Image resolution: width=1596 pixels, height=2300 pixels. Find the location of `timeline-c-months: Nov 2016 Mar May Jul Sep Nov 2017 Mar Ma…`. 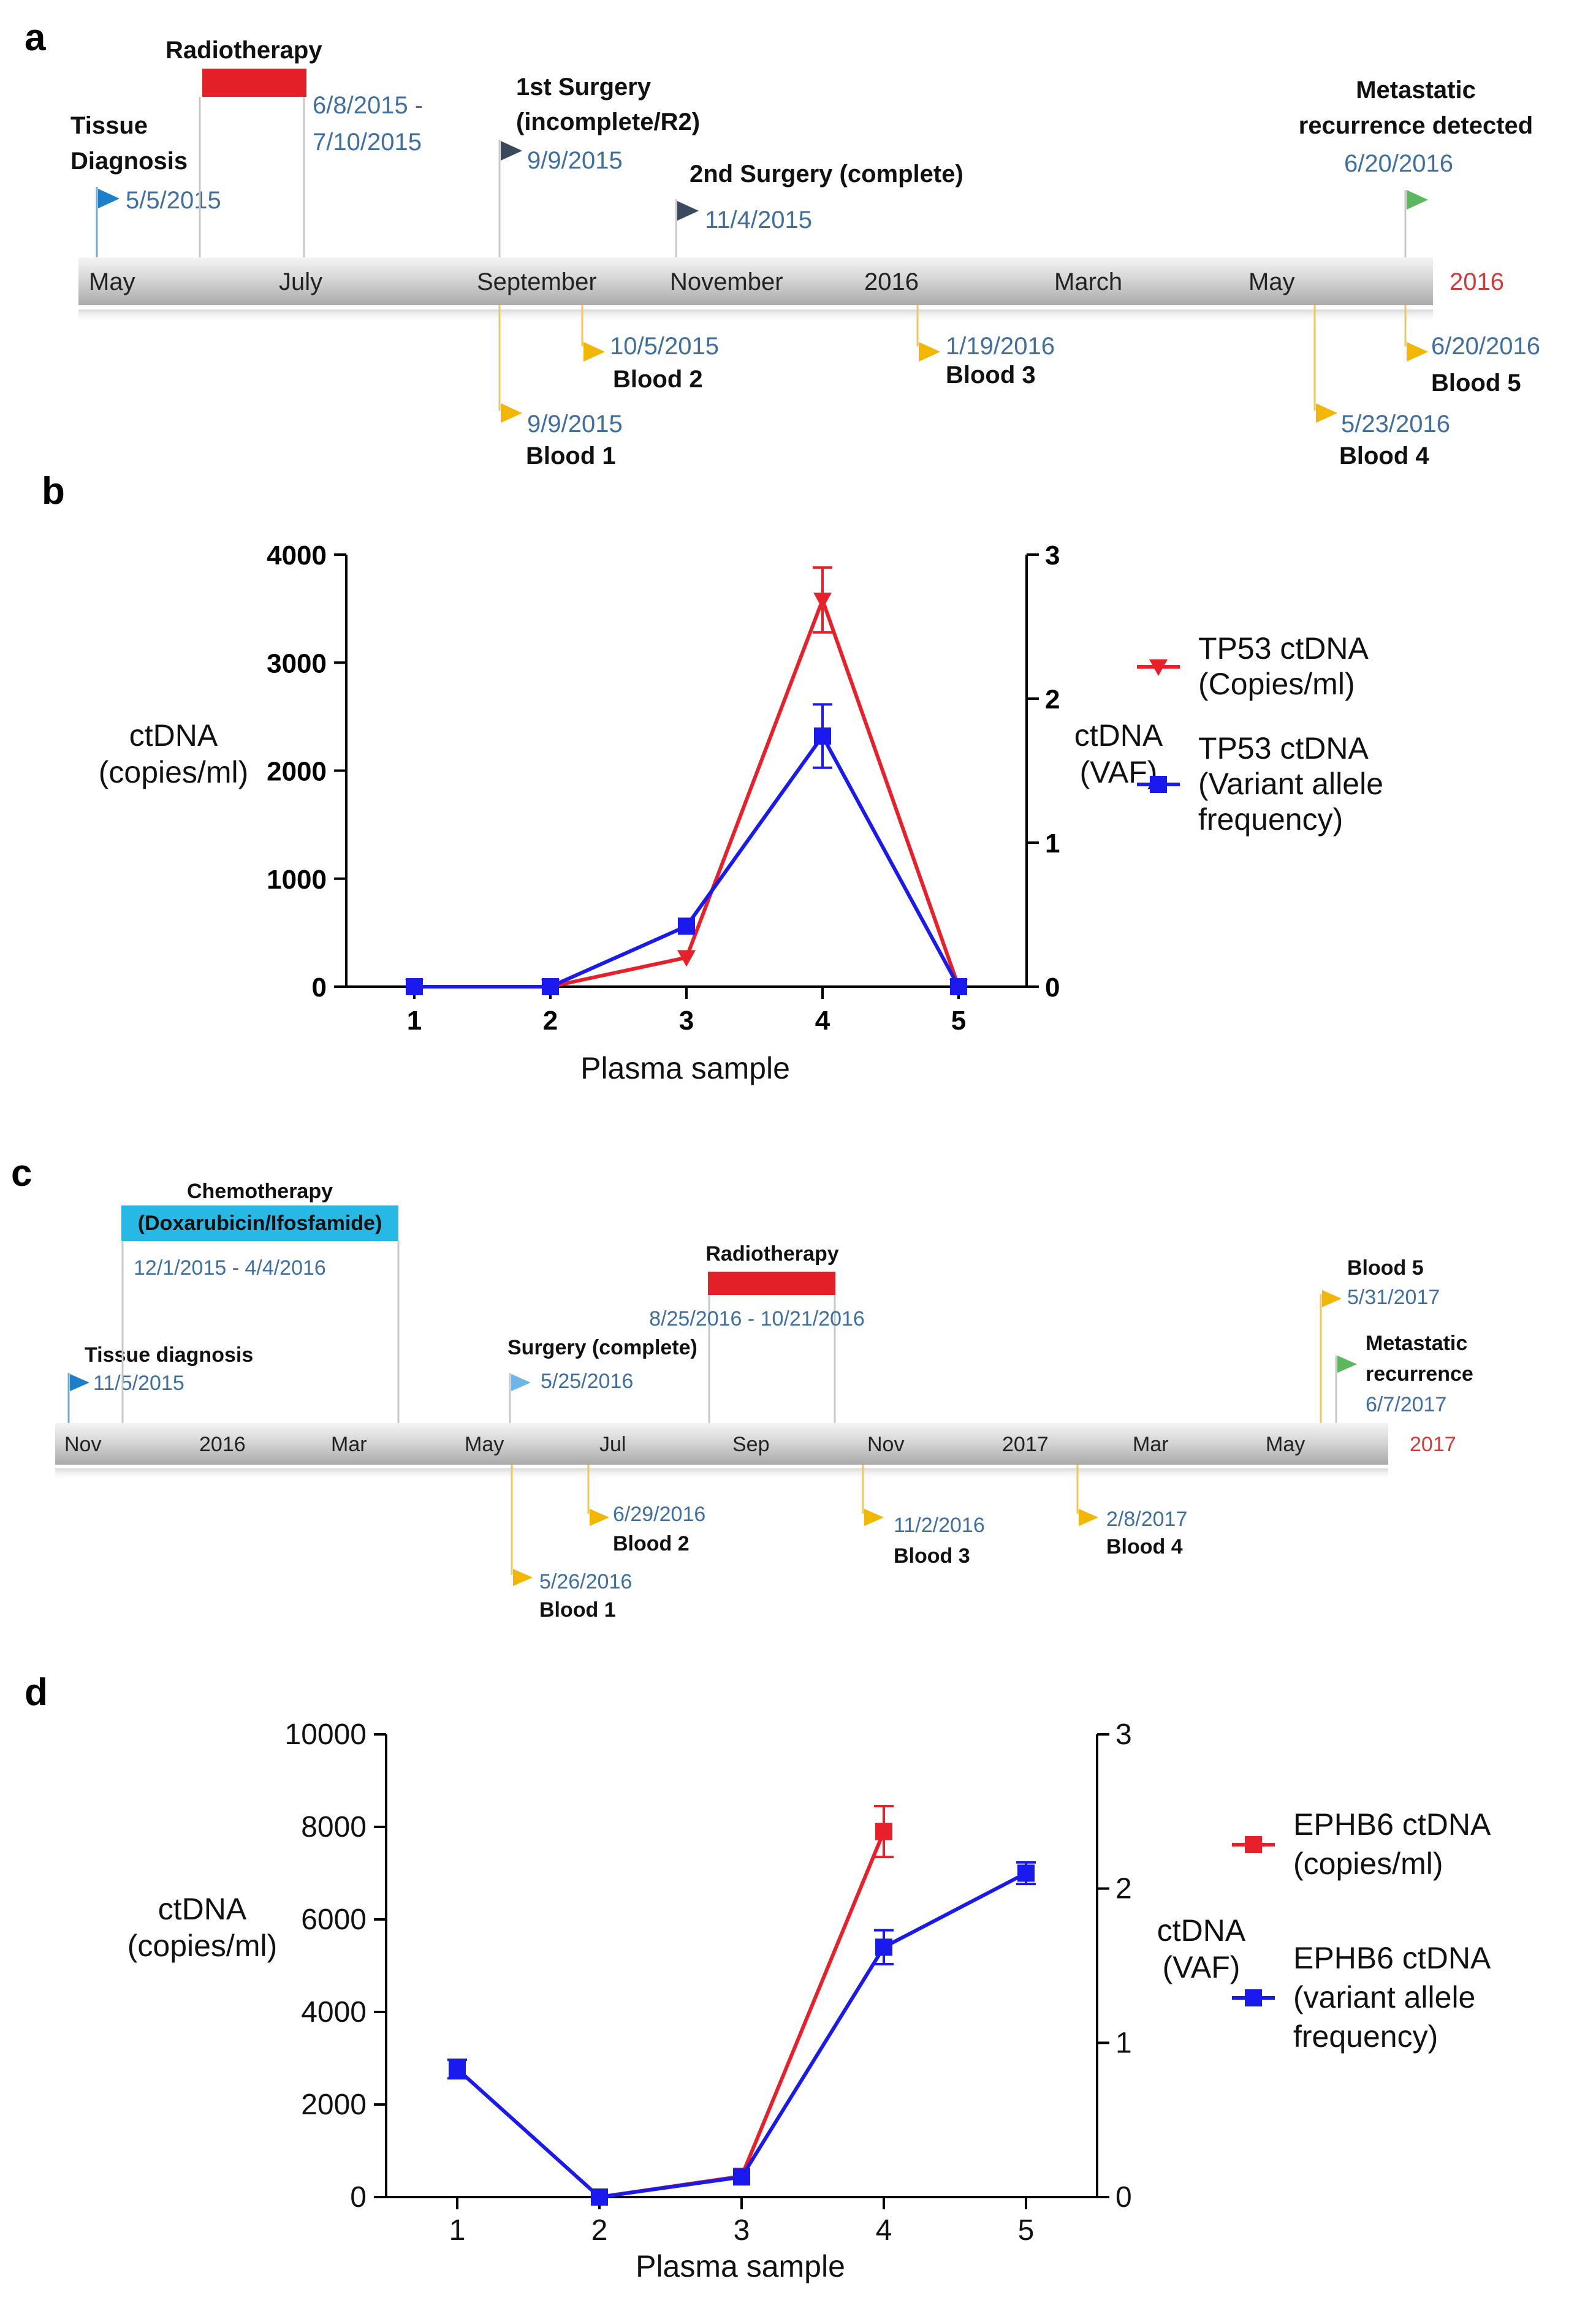

timeline-c-months: Nov 2016 Mar May Jul Sep Nov 2017 Mar Ma… is located at coordinates (684, 1444).